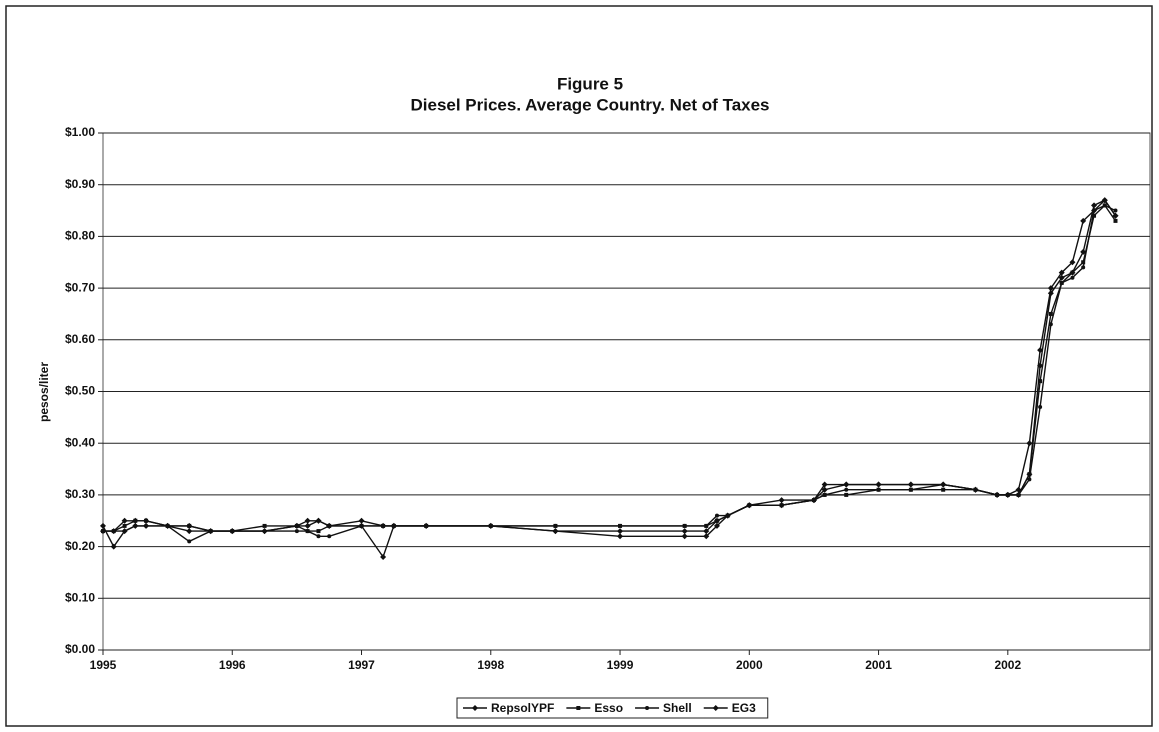 The image size is (1159, 732). I want to click on x-tick-label: 1995, so click(103, 665).